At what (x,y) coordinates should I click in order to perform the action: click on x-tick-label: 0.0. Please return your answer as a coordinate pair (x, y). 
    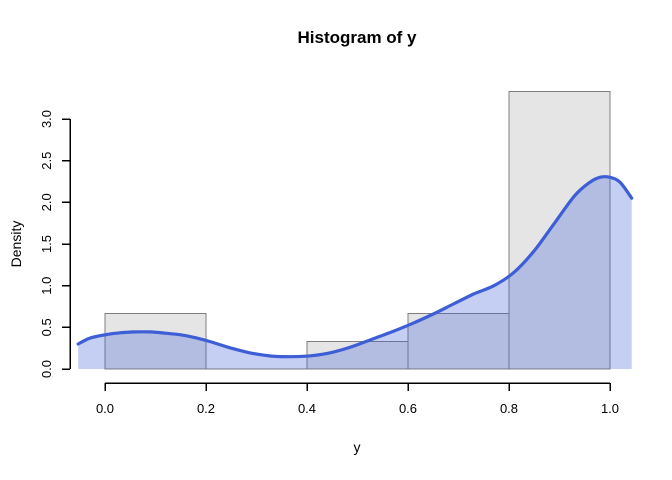
    Looking at the image, I should click on (105, 408).